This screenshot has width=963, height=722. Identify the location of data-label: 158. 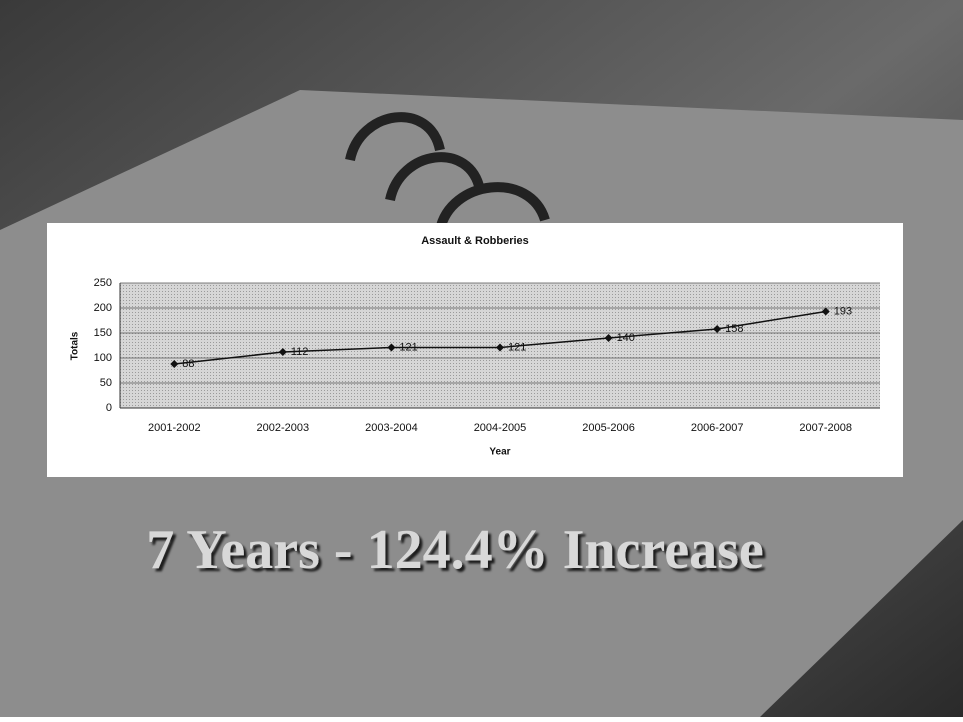
(734, 329).